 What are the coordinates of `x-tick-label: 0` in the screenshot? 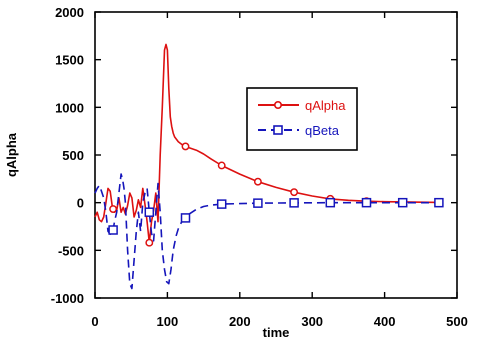 It's located at (94, 321).